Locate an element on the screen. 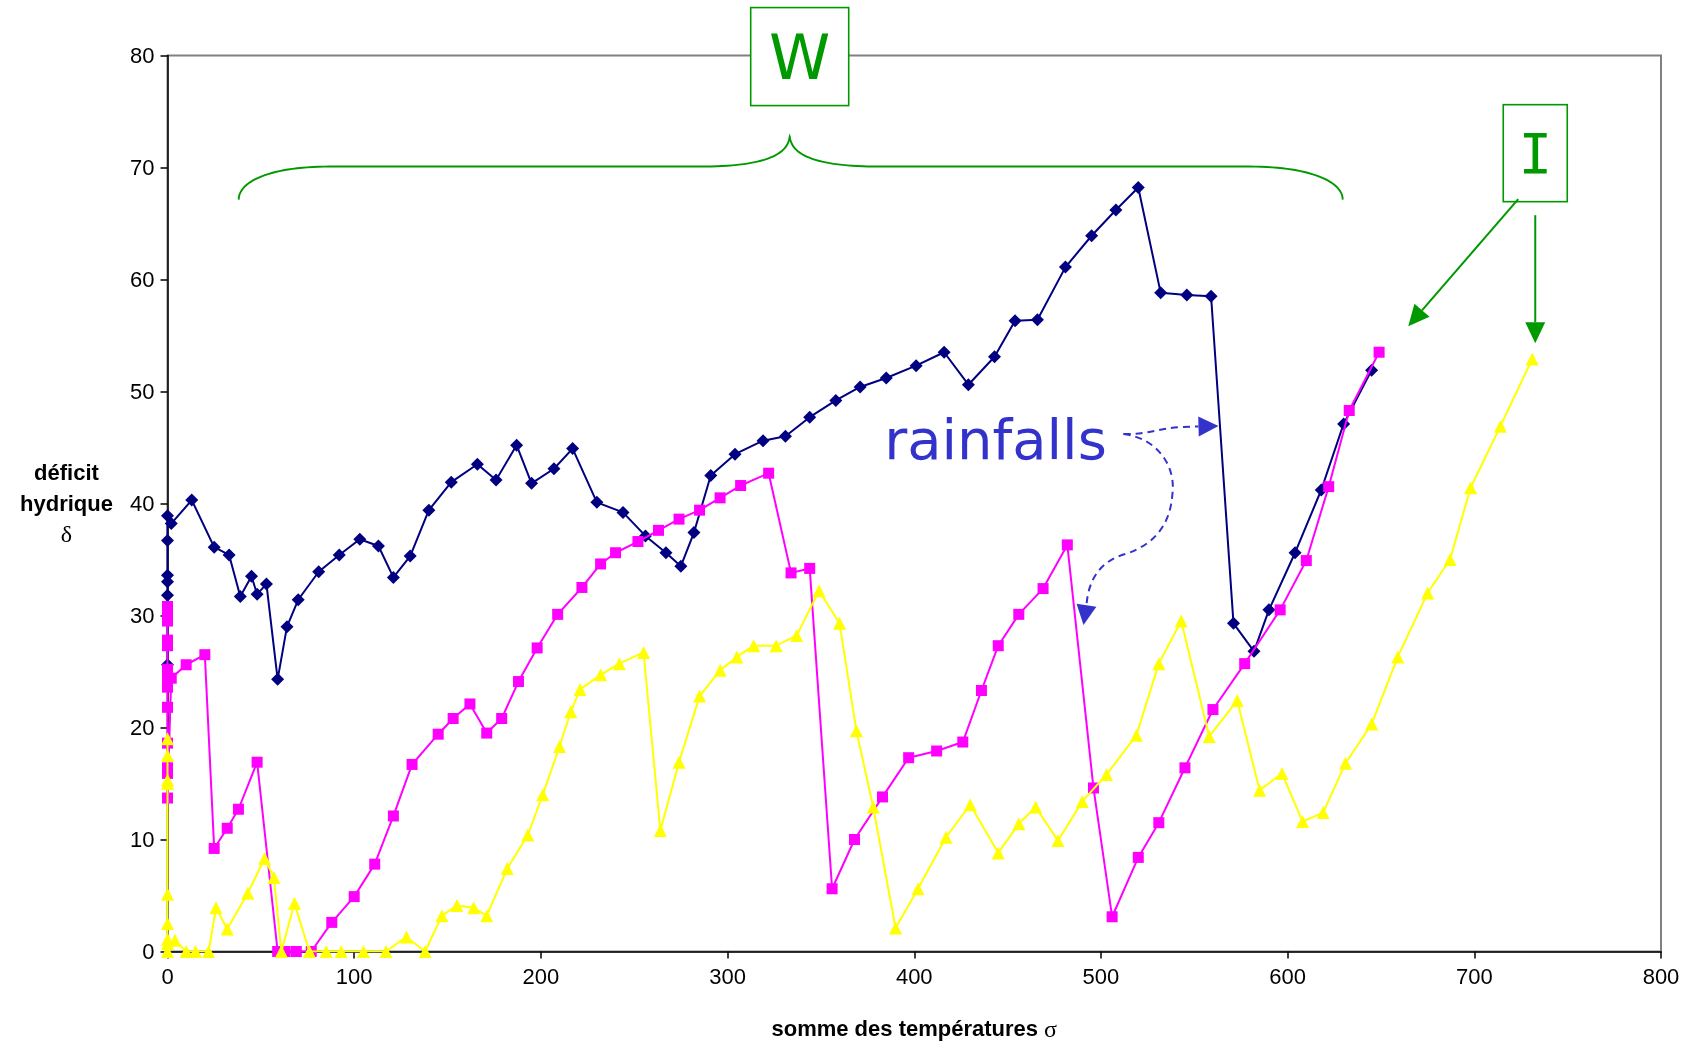 The width and height of the screenshot is (1691, 1049). x-tick-label: 200 is located at coordinates (541, 976).